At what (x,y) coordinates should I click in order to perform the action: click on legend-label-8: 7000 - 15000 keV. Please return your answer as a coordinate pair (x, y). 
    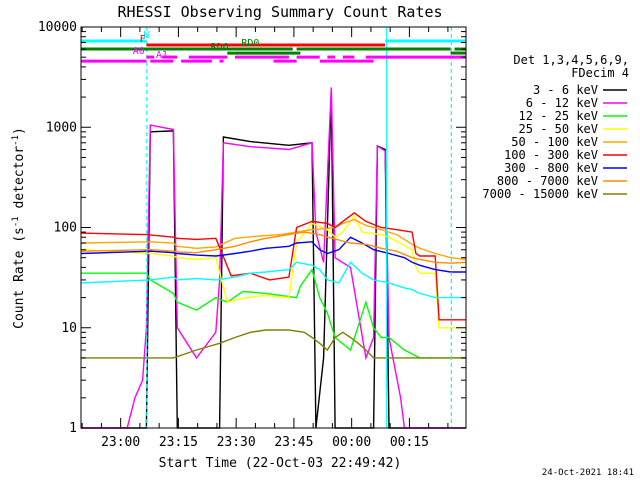
    Looking at the image, I should click on (540, 194).